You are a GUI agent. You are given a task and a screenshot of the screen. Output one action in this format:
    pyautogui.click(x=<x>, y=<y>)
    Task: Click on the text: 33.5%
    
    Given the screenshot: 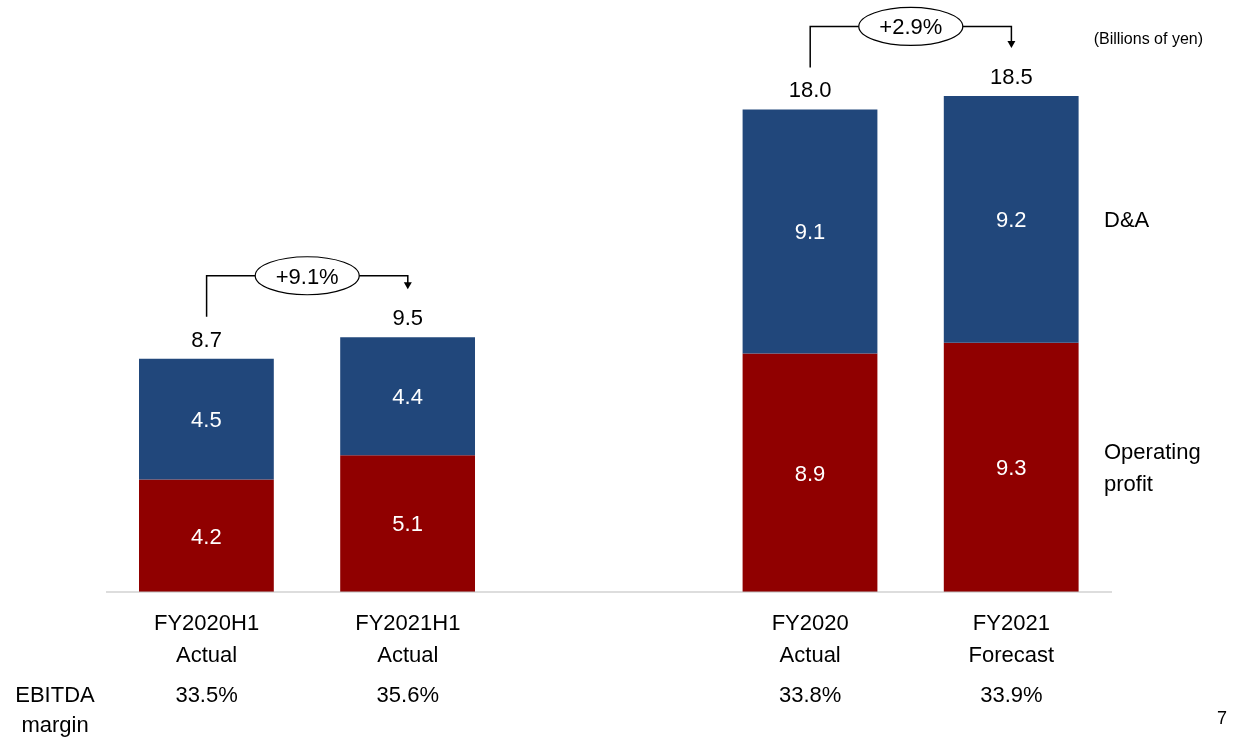 What is the action you would take?
    pyautogui.click(x=206, y=694)
    